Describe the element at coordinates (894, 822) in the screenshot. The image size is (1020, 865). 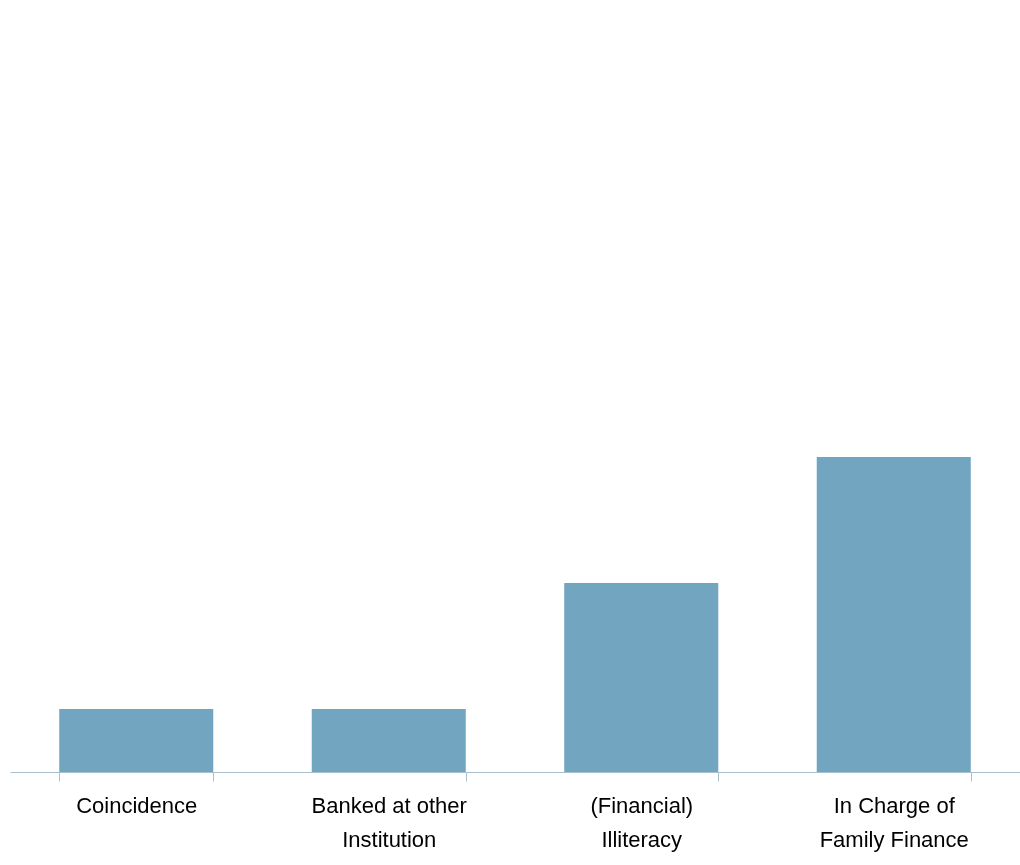
I see `x-tick-label: In Charge of Family Finance` at that location.